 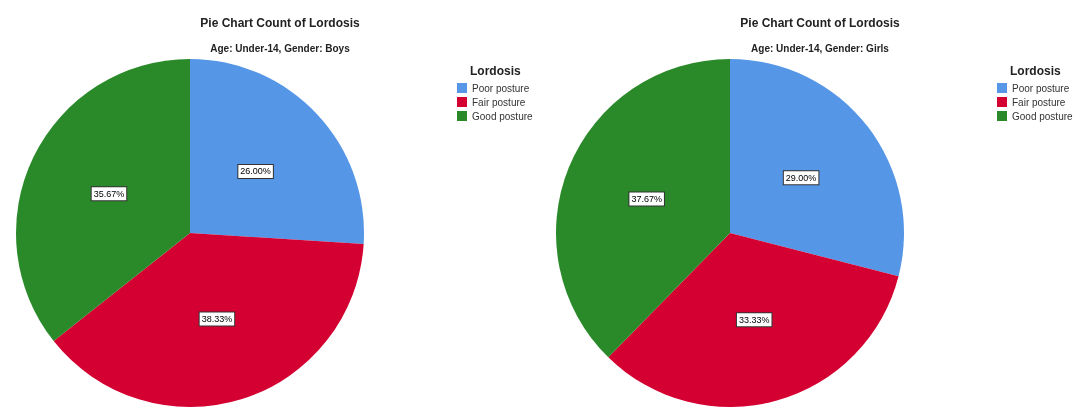 What do you see at coordinates (280, 48) in the screenshot?
I see `chart-subtitle: Age: Under-14, Gender: Boys` at bounding box center [280, 48].